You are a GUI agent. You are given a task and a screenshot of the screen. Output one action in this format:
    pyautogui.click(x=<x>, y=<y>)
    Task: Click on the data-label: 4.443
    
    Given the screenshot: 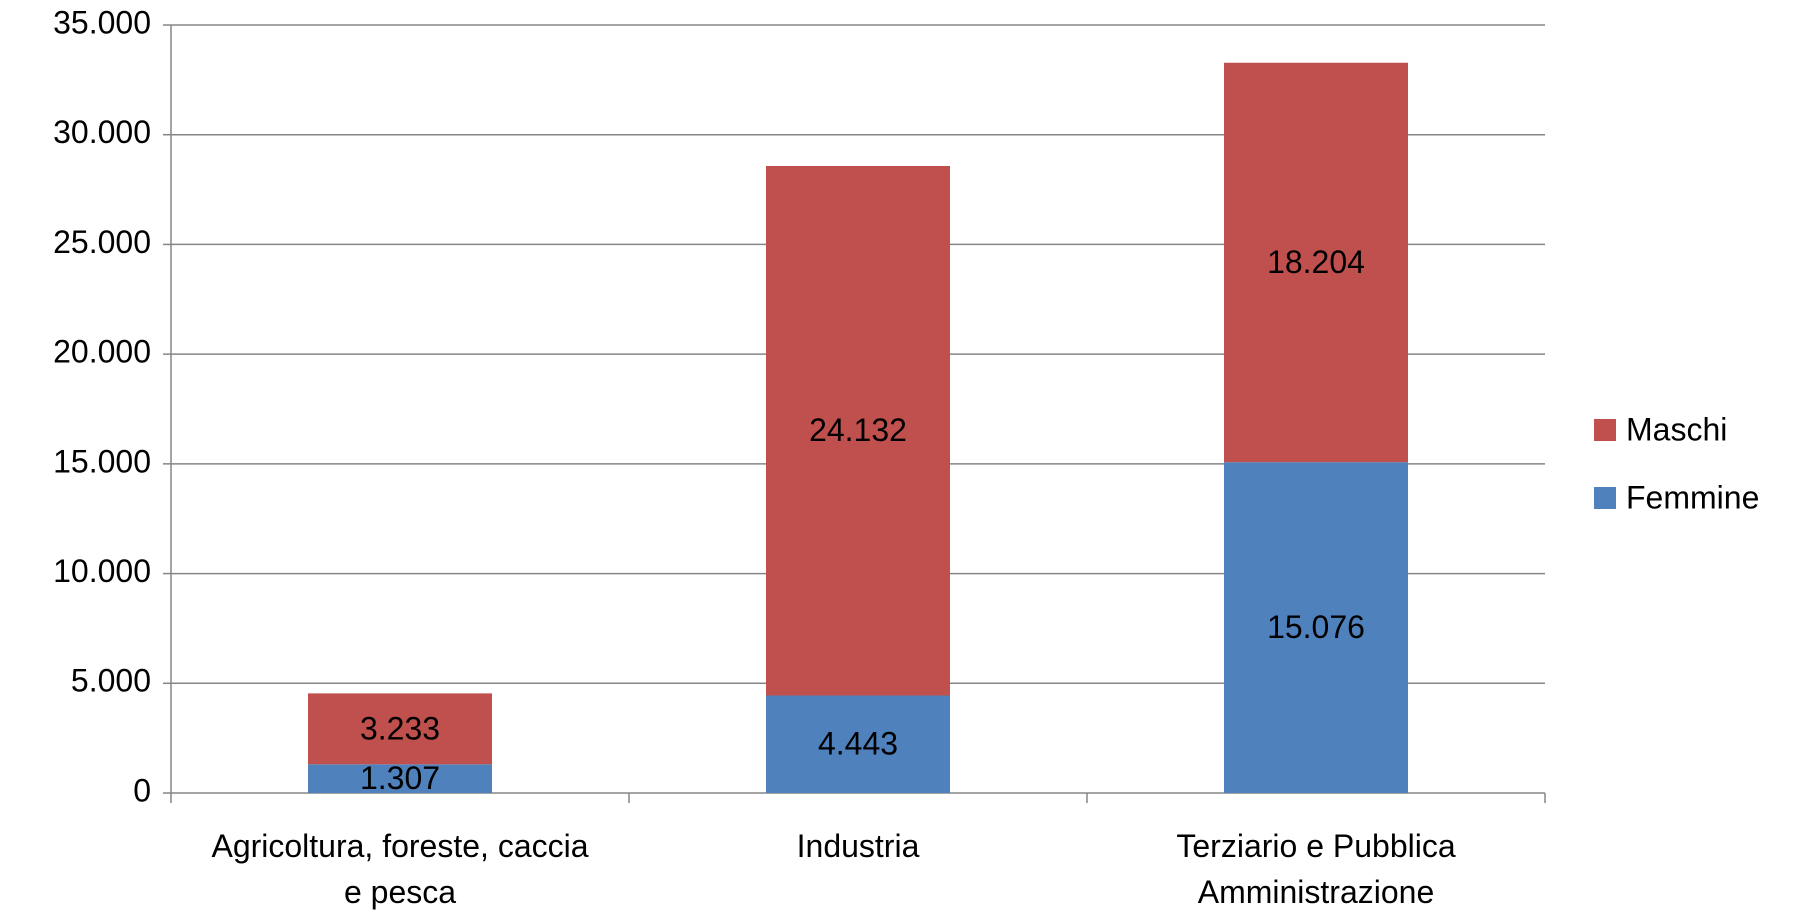 What is the action you would take?
    pyautogui.click(x=858, y=744)
    